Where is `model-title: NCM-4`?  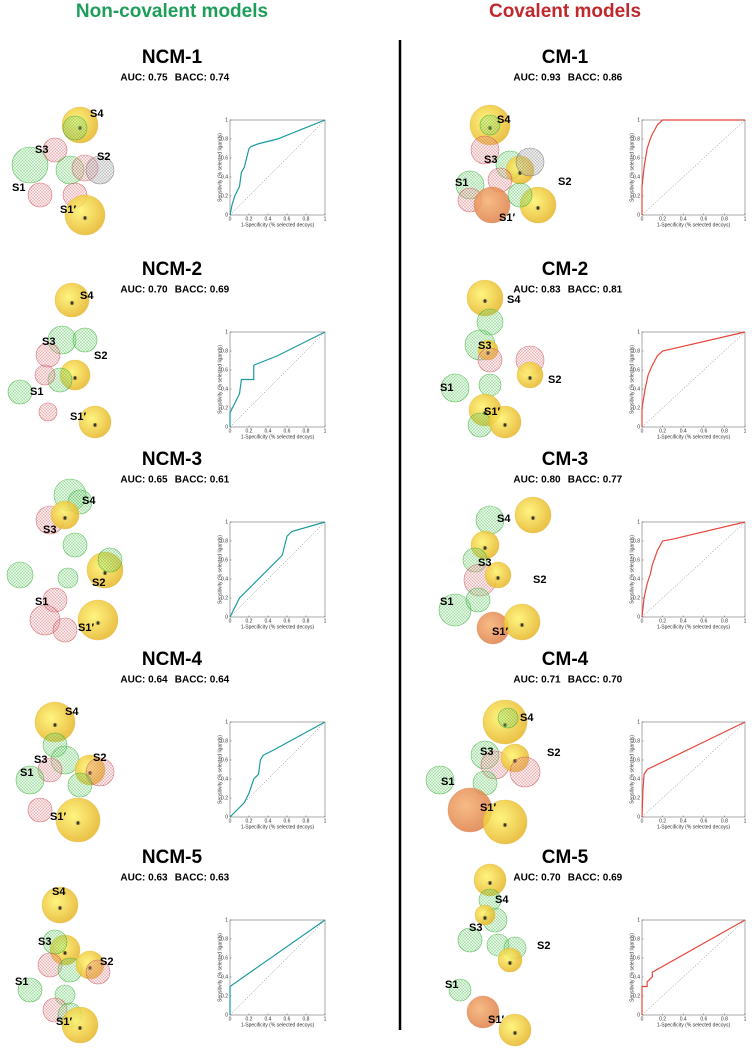 model-title: NCM-4 is located at coordinates (172, 659).